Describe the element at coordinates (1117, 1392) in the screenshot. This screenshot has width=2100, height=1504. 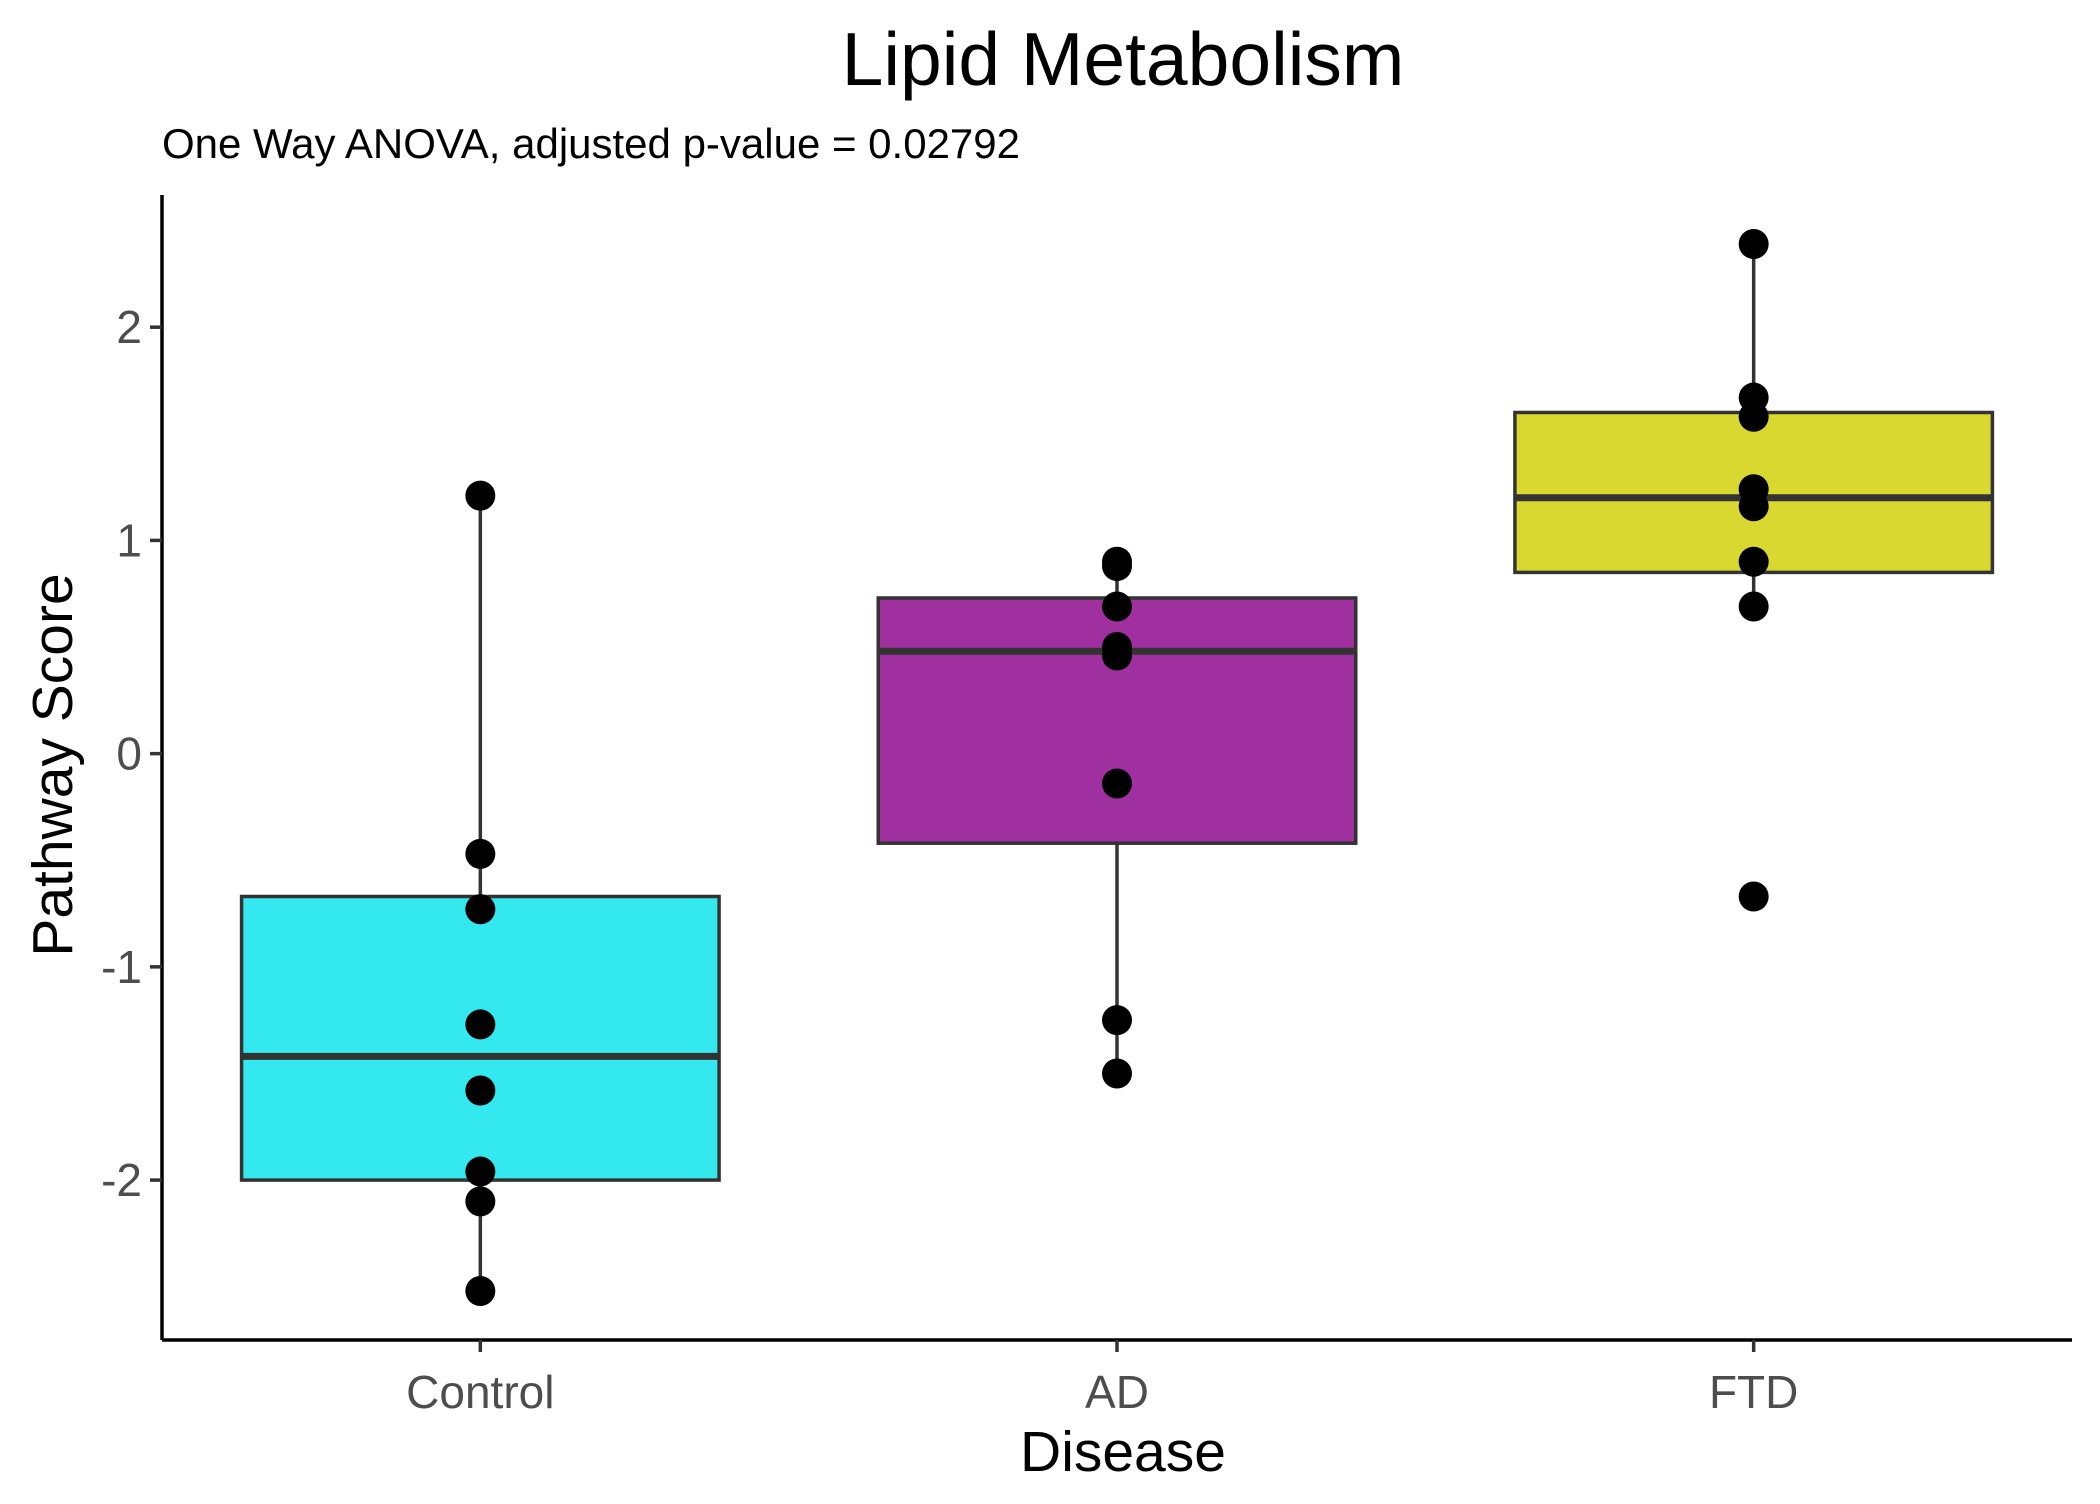
I see `x-tick-label: AD` at that location.